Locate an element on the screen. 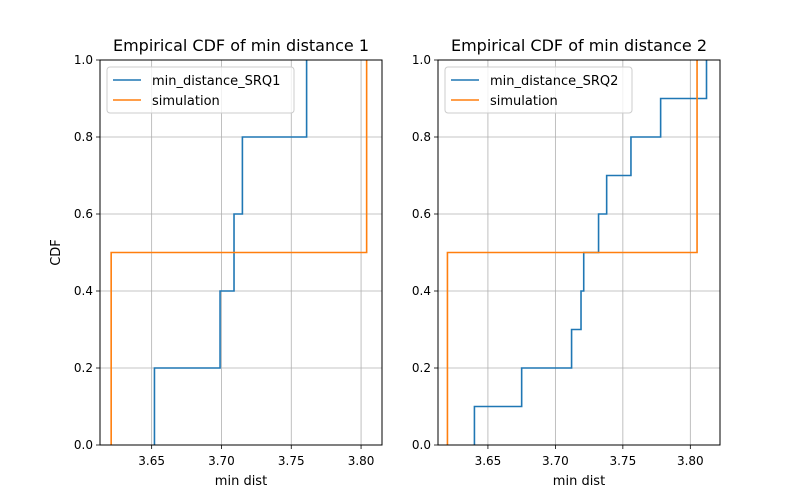  legend-label-min-distance-srq1: min_distance_SRQ1 is located at coordinates (216, 81).